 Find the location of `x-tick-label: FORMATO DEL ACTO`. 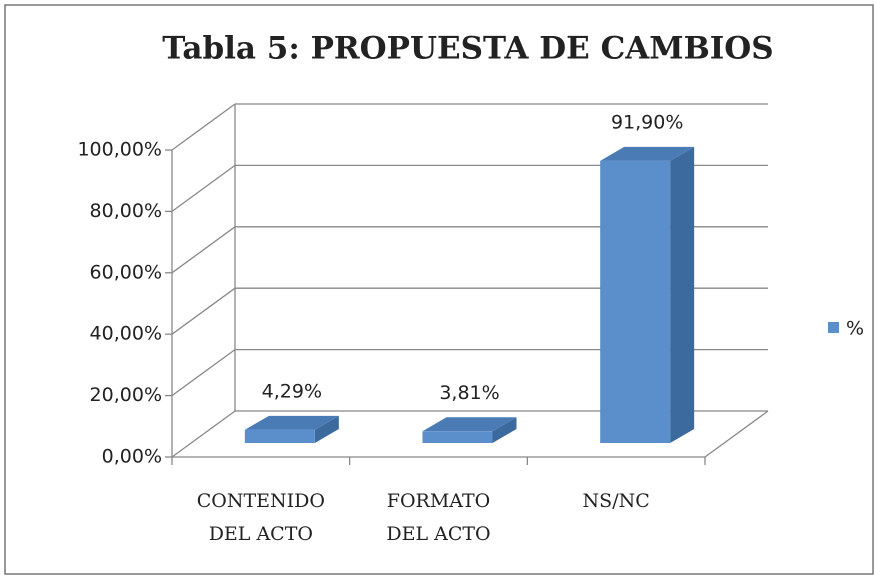

x-tick-label: FORMATO DEL ACTO is located at coordinates (438, 517).